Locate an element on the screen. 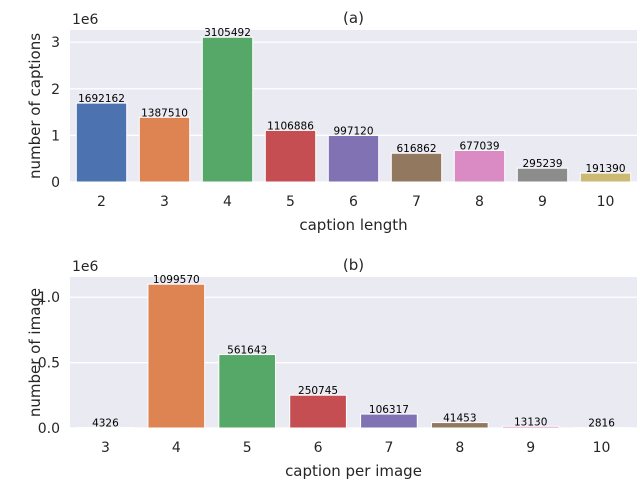 Image resolution: width=640 pixels, height=480 pixels. data-label: 41453 is located at coordinates (459, 419).